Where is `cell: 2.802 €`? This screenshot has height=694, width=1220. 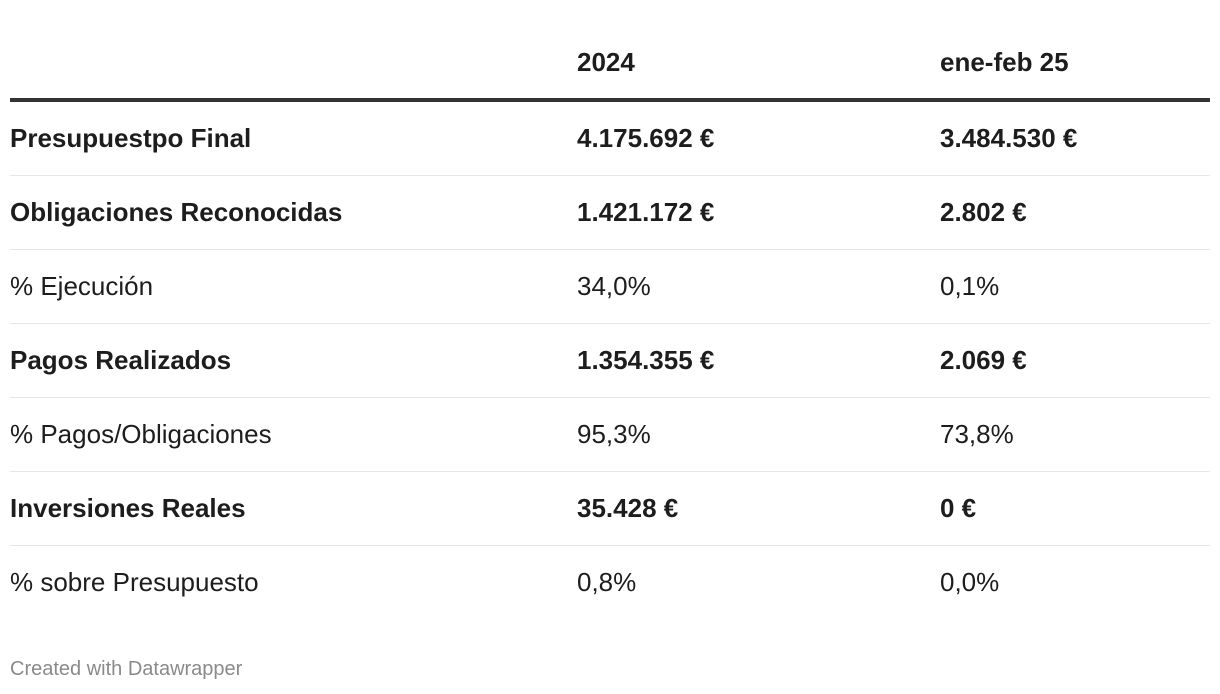
cell: 2.802 € is located at coordinates (983, 212).